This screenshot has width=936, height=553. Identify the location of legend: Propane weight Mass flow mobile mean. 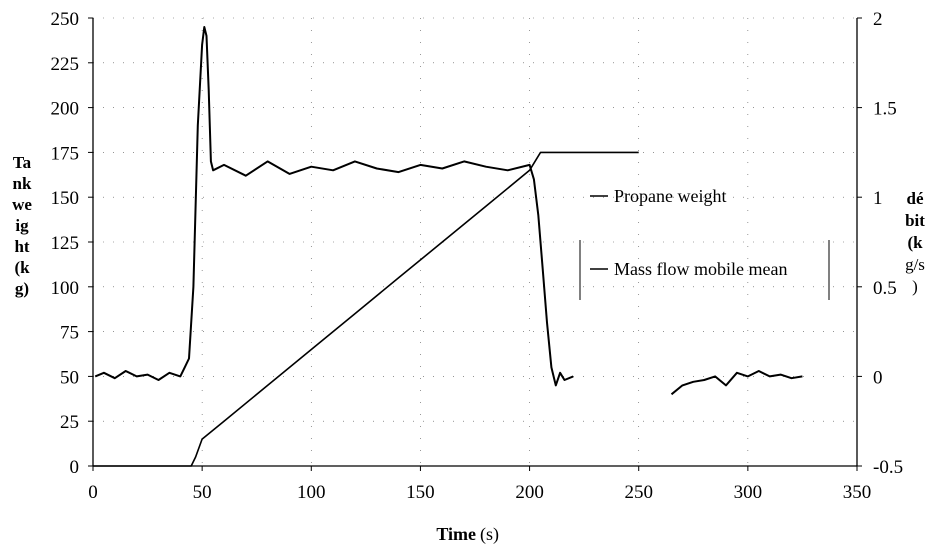
(704, 243).